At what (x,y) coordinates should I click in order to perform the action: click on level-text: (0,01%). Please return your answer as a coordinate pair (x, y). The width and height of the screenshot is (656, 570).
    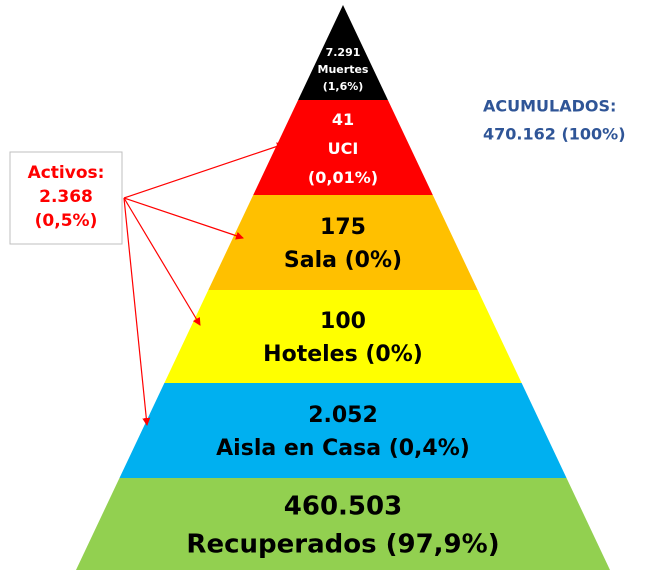
    Looking at the image, I should click on (343, 177).